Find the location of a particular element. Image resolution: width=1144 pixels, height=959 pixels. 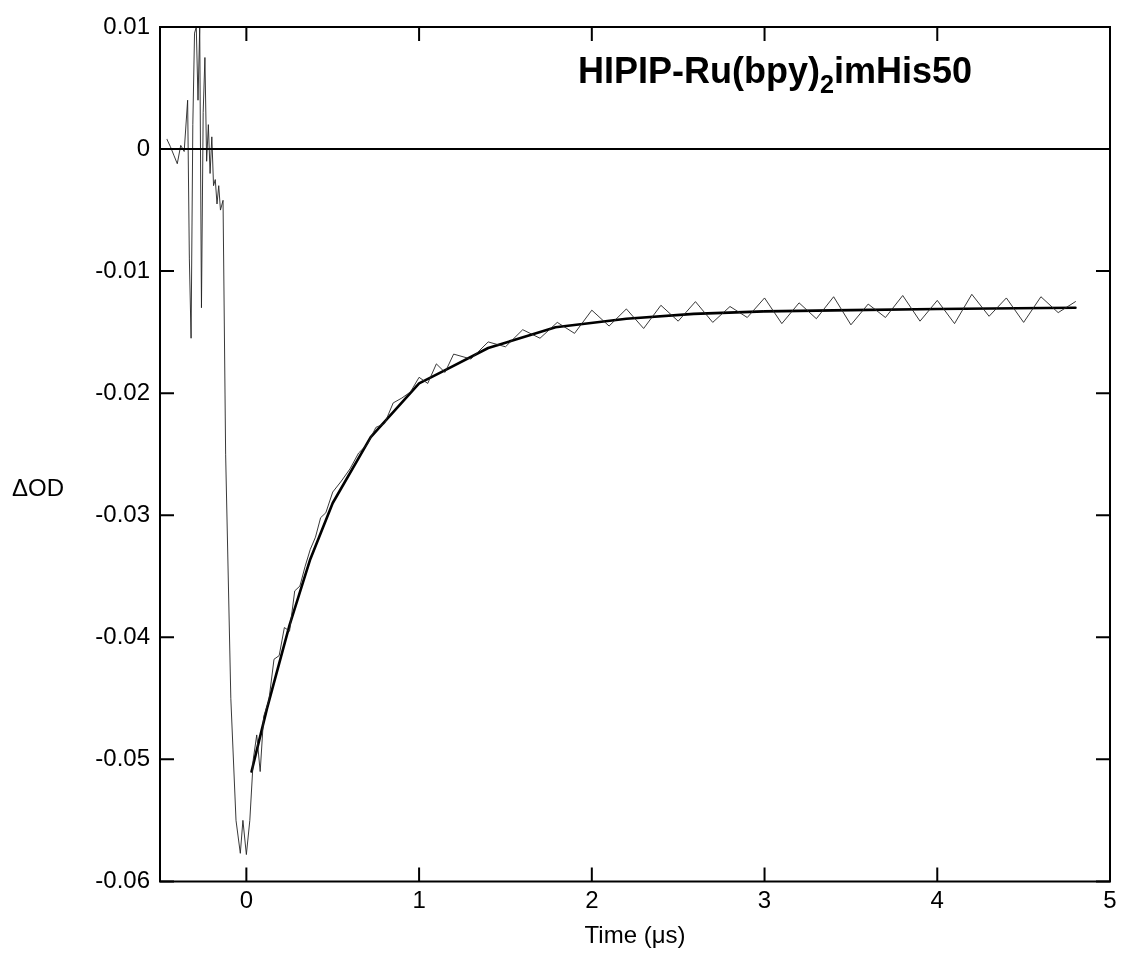

y-tick-label: -0.04 is located at coordinates (122, 635).